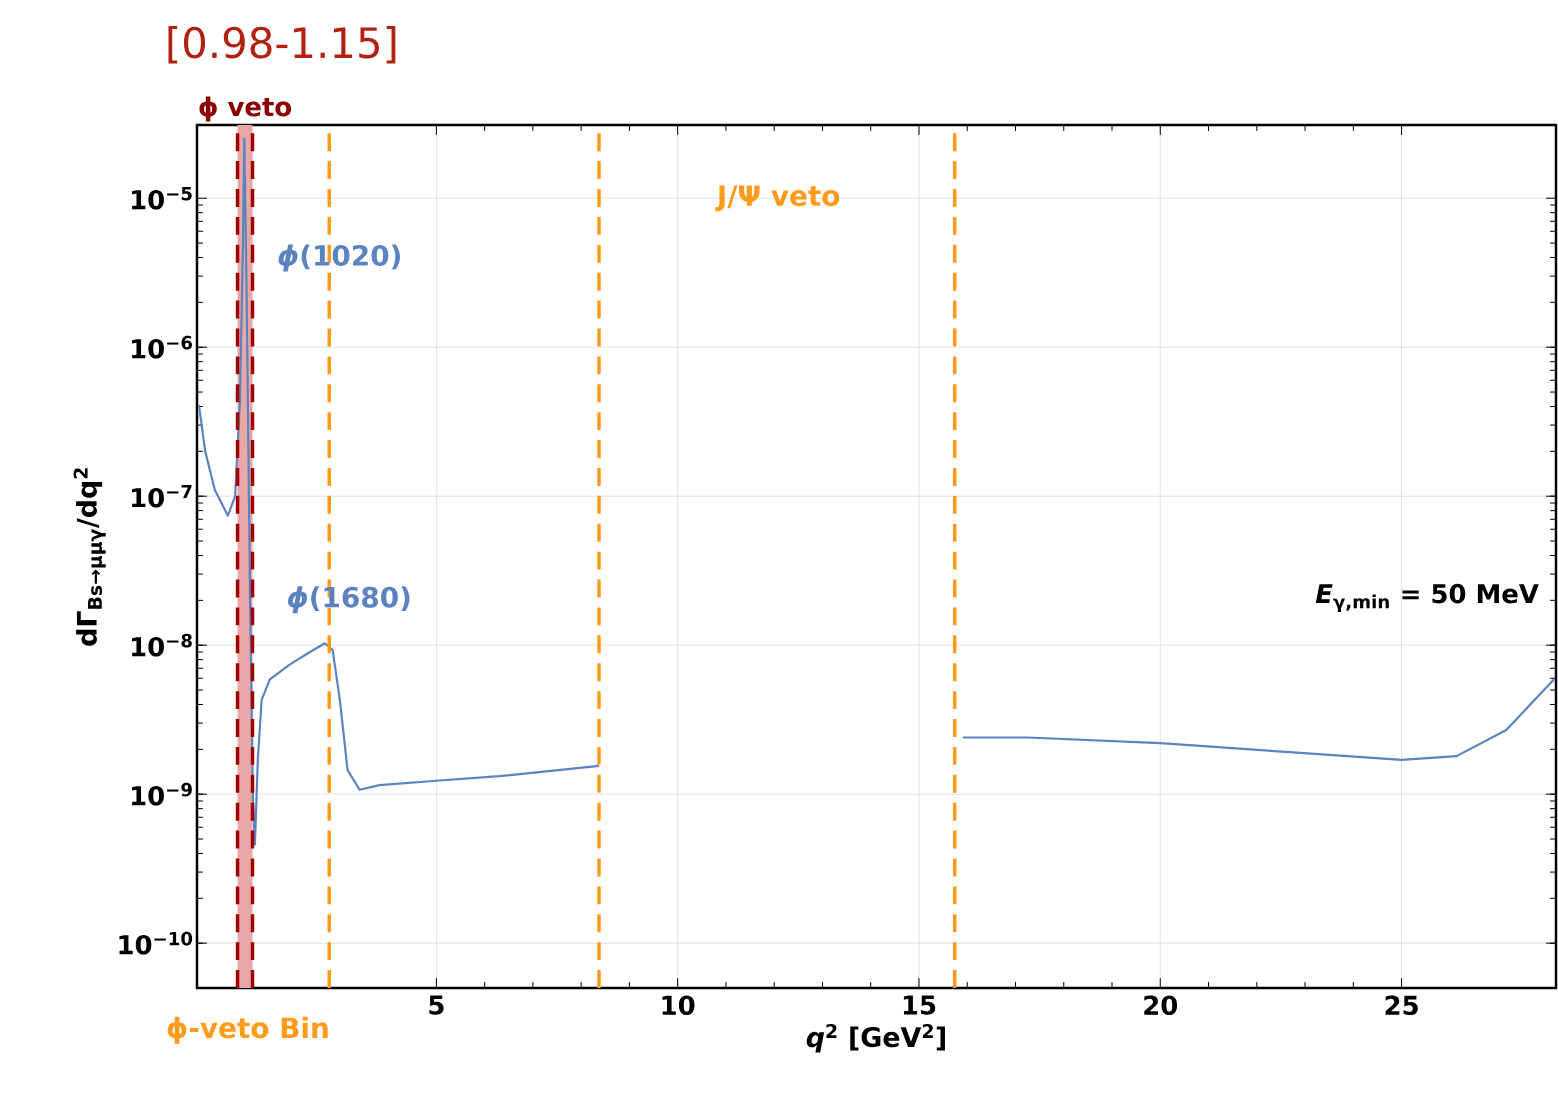 The width and height of the screenshot is (1558, 1105). What do you see at coordinates (247, 1030) in the screenshot?
I see `text: ϕ-veto Bin` at bounding box center [247, 1030].